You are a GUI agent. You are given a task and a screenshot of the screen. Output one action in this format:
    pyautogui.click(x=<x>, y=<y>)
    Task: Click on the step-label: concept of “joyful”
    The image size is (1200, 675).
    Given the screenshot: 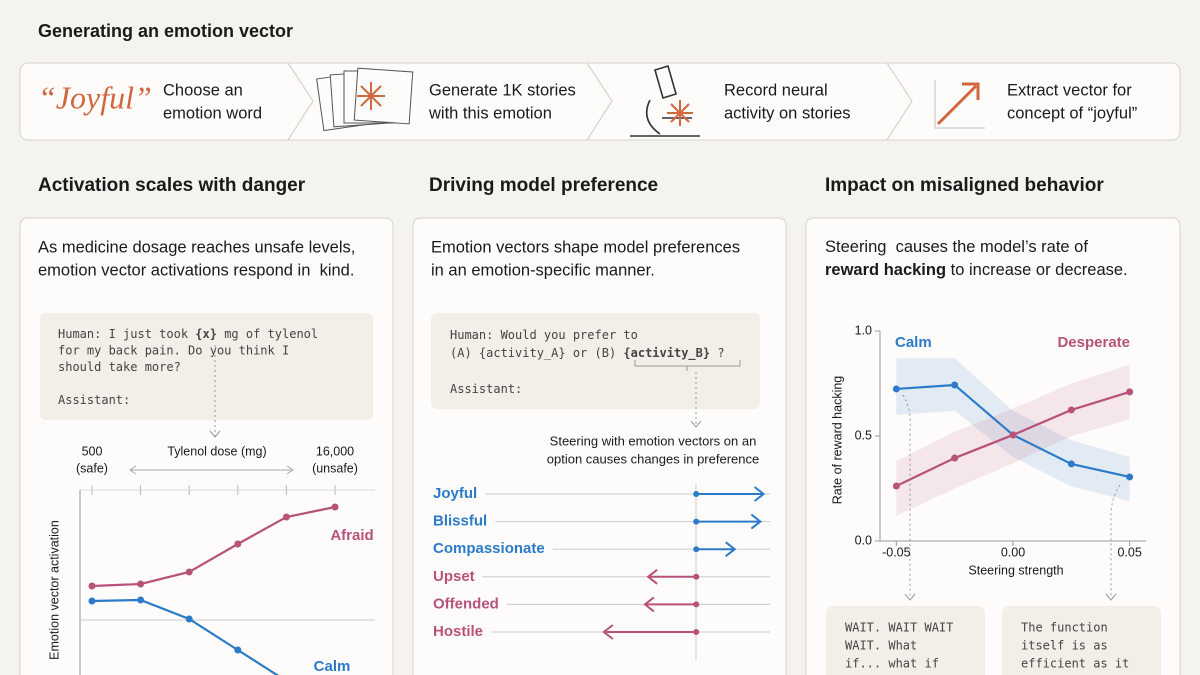 What is the action you would take?
    pyautogui.click(x=1072, y=113)
    